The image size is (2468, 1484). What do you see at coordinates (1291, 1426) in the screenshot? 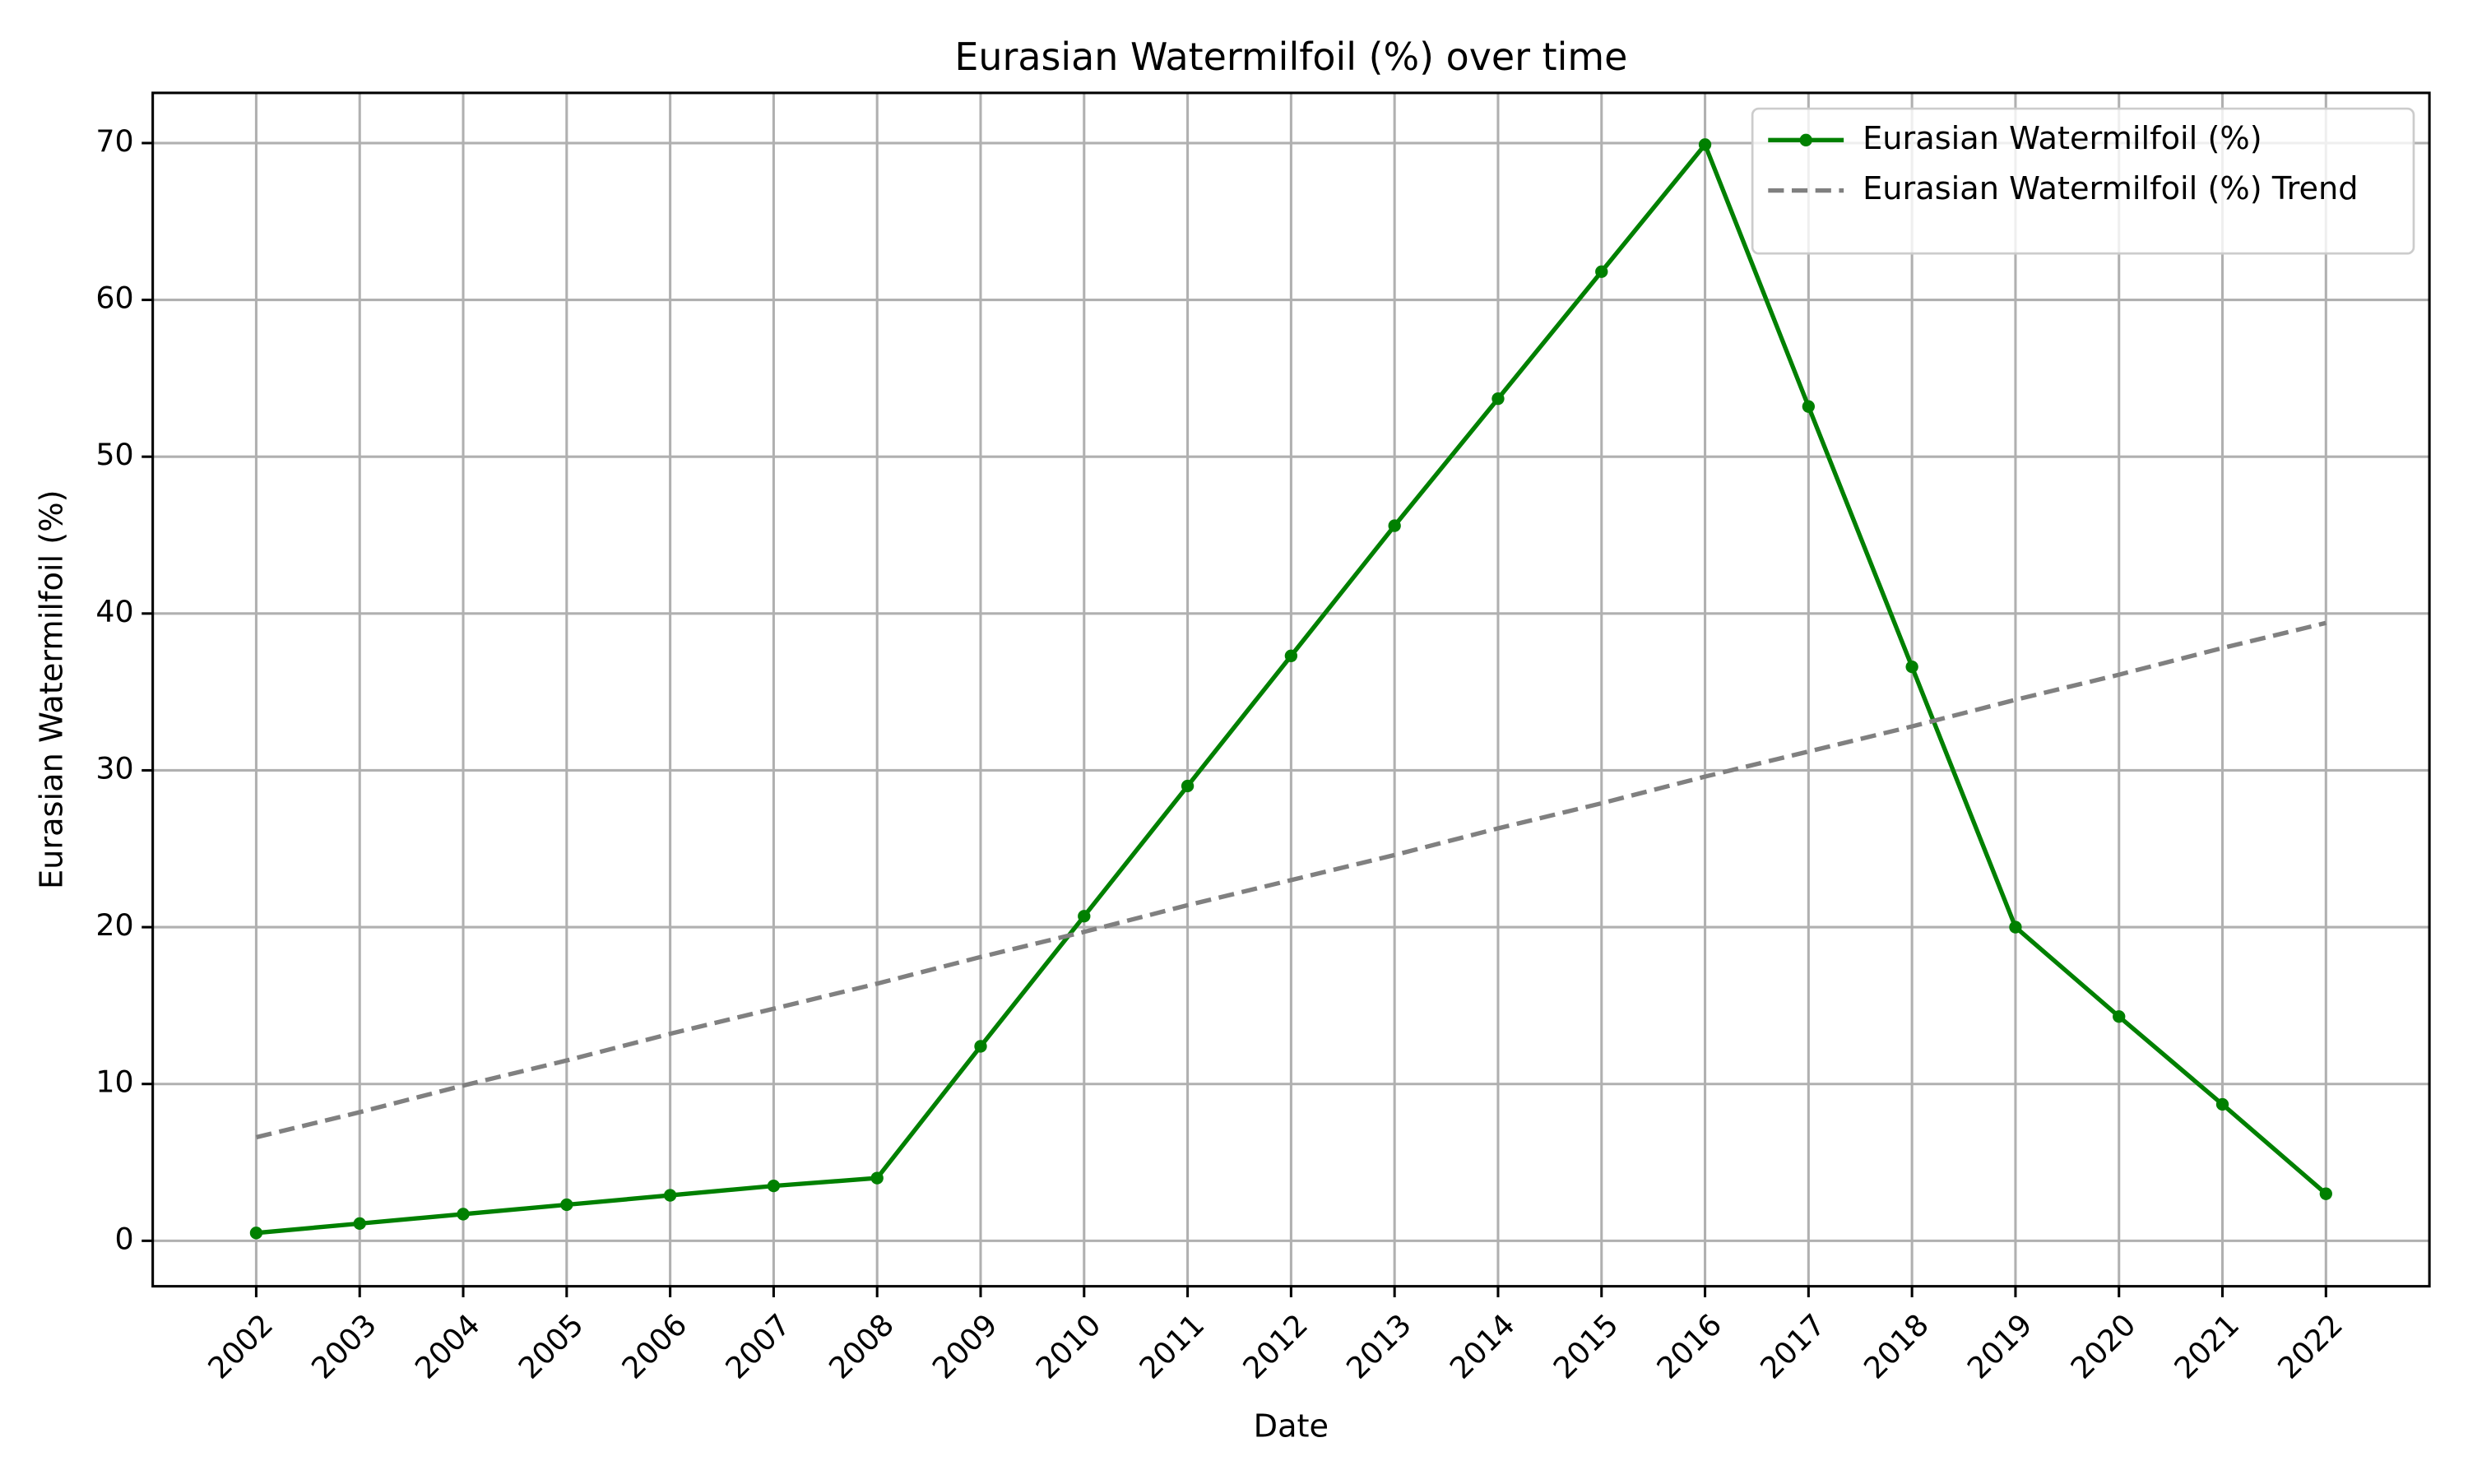
I see `x-axis-label: Date` at bounding box center [1291, 1426].